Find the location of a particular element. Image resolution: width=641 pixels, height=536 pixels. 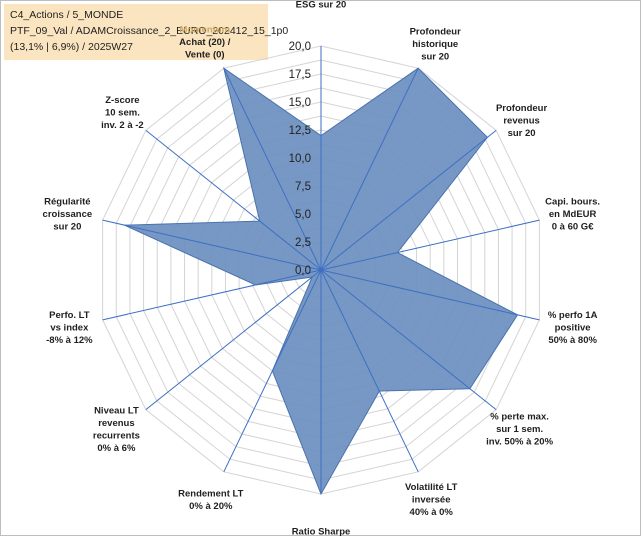

category-label-line: % perte max. is located at coordinates (519, 417).